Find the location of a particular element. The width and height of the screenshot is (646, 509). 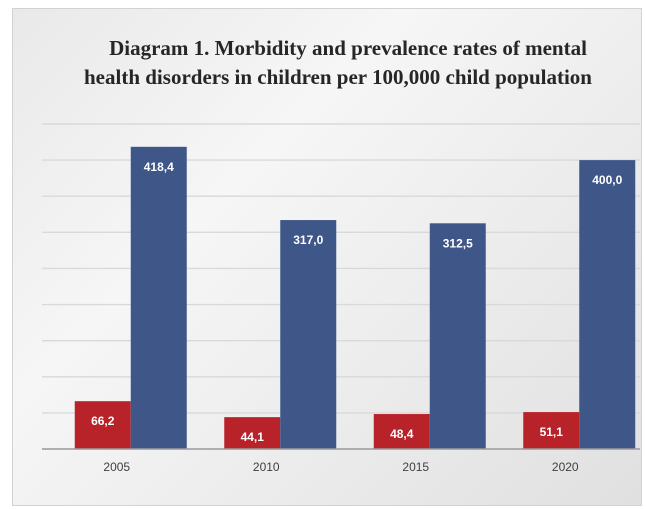

data-label: 317,0 is located at coordinates (308, 240).